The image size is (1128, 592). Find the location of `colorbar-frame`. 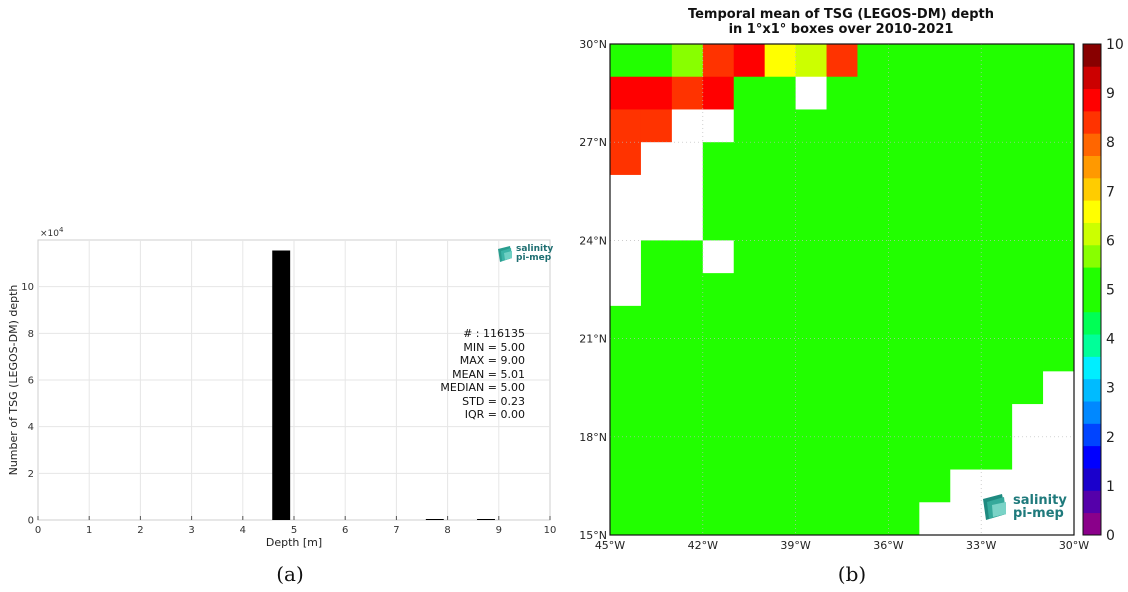

colorbar-frame is located at coordinates (1092, 289).